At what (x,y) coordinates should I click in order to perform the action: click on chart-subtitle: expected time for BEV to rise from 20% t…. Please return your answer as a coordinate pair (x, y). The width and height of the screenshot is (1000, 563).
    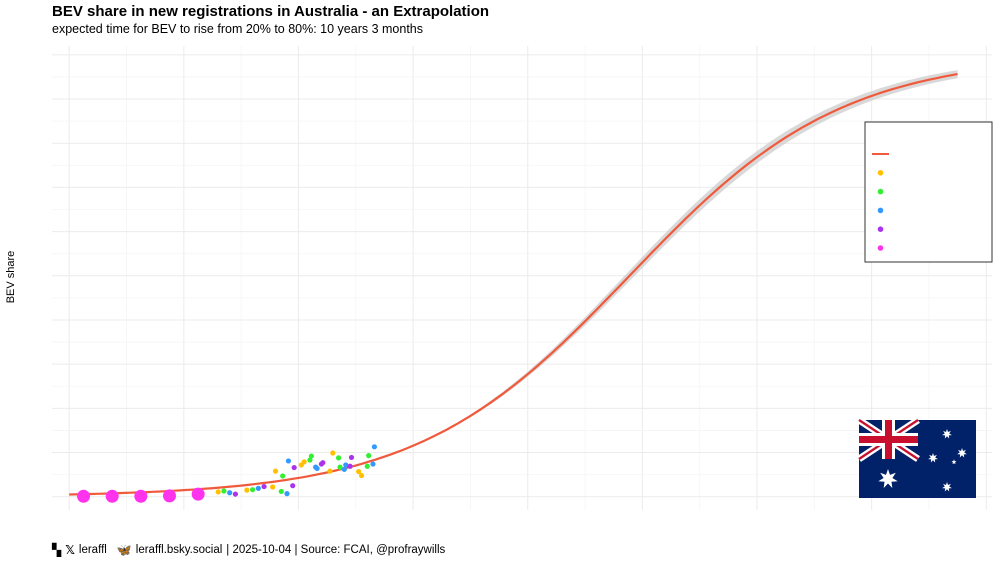
    Looking at the image, I should click on (238, 29).